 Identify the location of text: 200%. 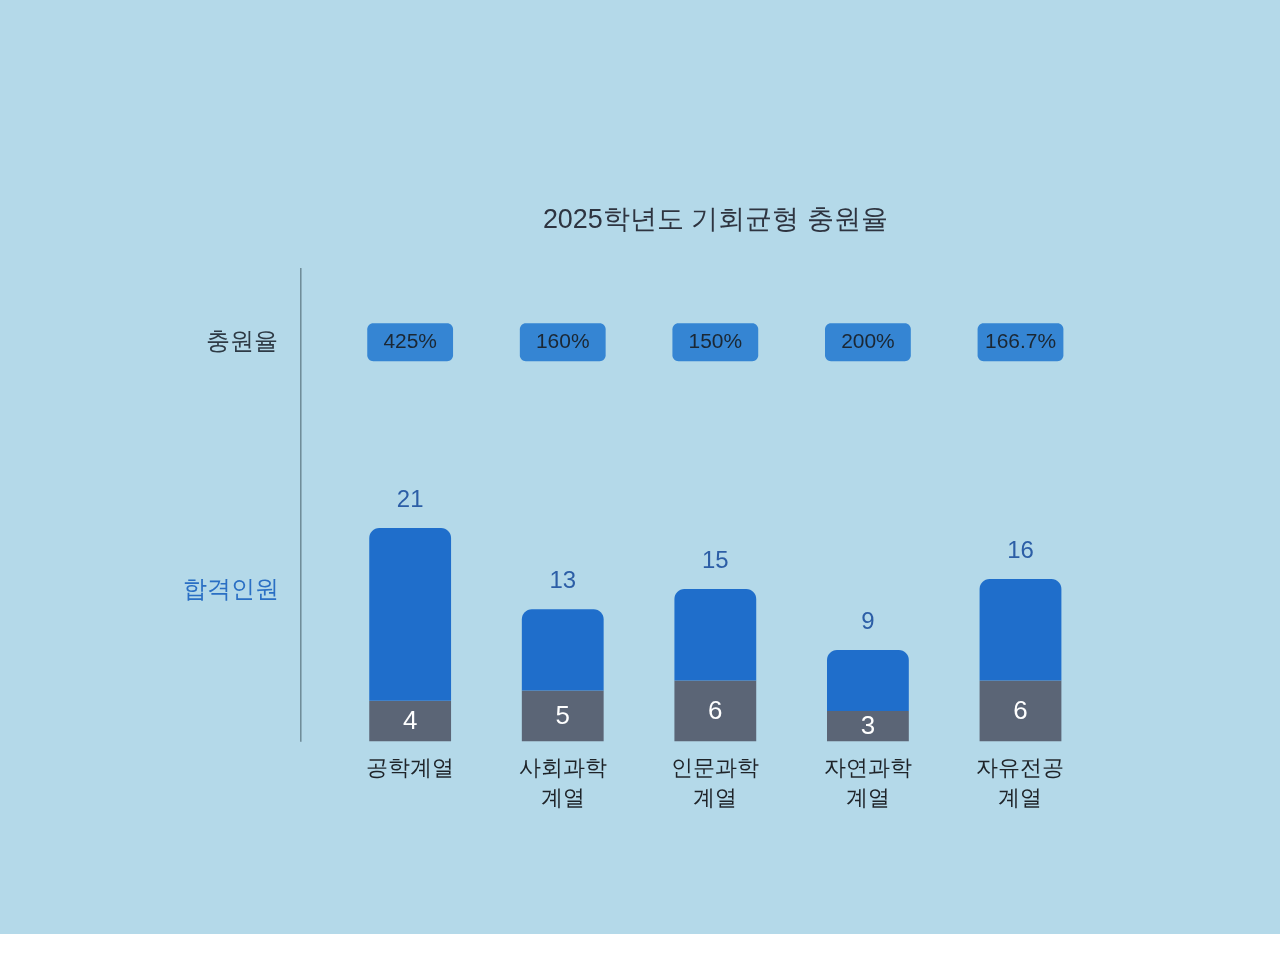
(868, 341).